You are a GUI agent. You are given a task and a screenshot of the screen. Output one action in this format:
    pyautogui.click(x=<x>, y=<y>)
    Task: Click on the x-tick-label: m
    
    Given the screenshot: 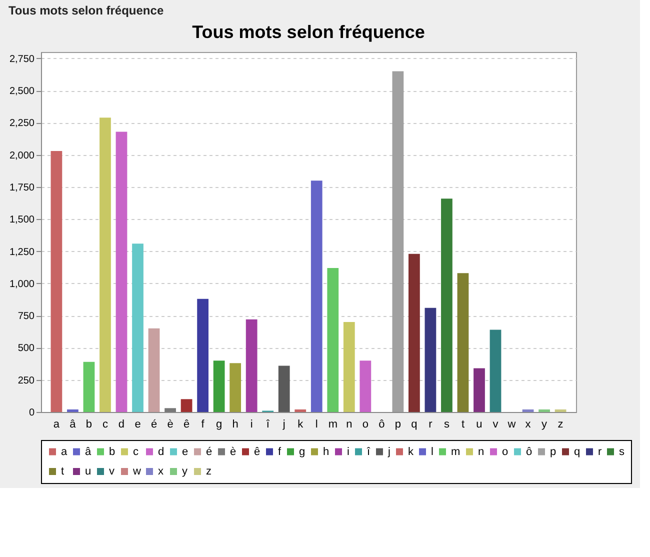 What is the action you would take?
    pyautogui.click(x=333, y=424)
    